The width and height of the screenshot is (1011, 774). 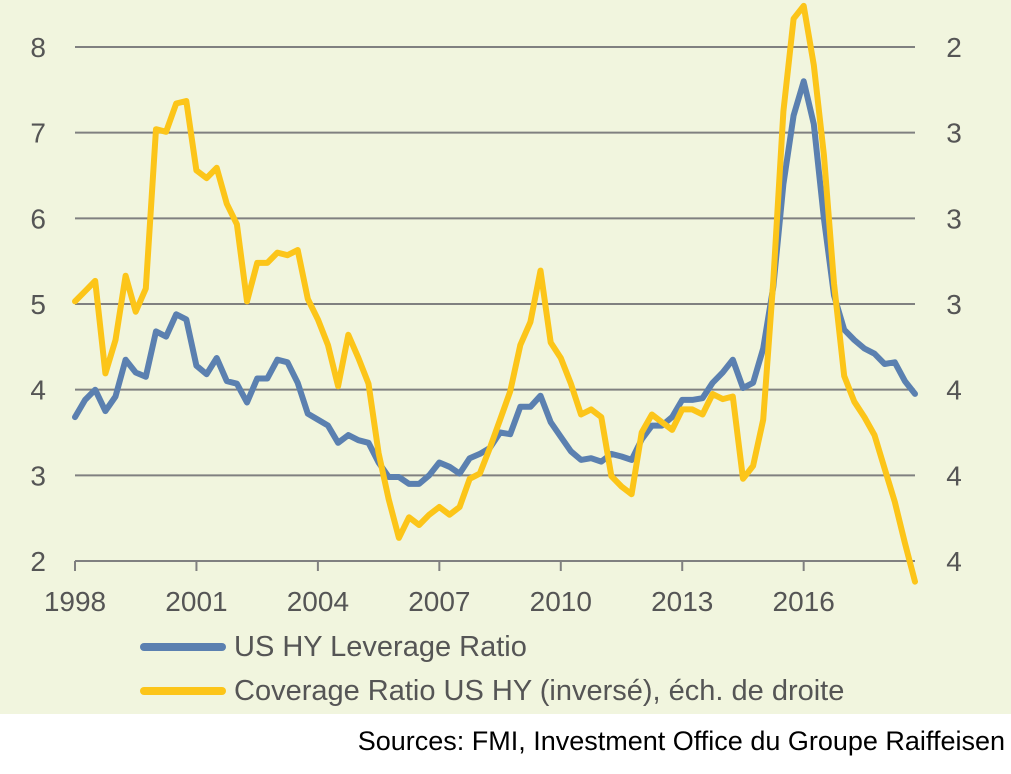 I want to click on legend-swatch-coverage, so click(x=183, y=691).